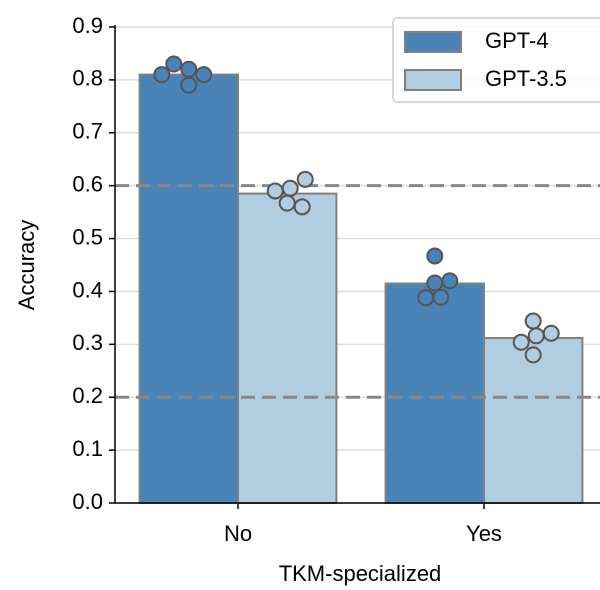  I want to click on legend-label: GPT-3.5, so click(526, 78).